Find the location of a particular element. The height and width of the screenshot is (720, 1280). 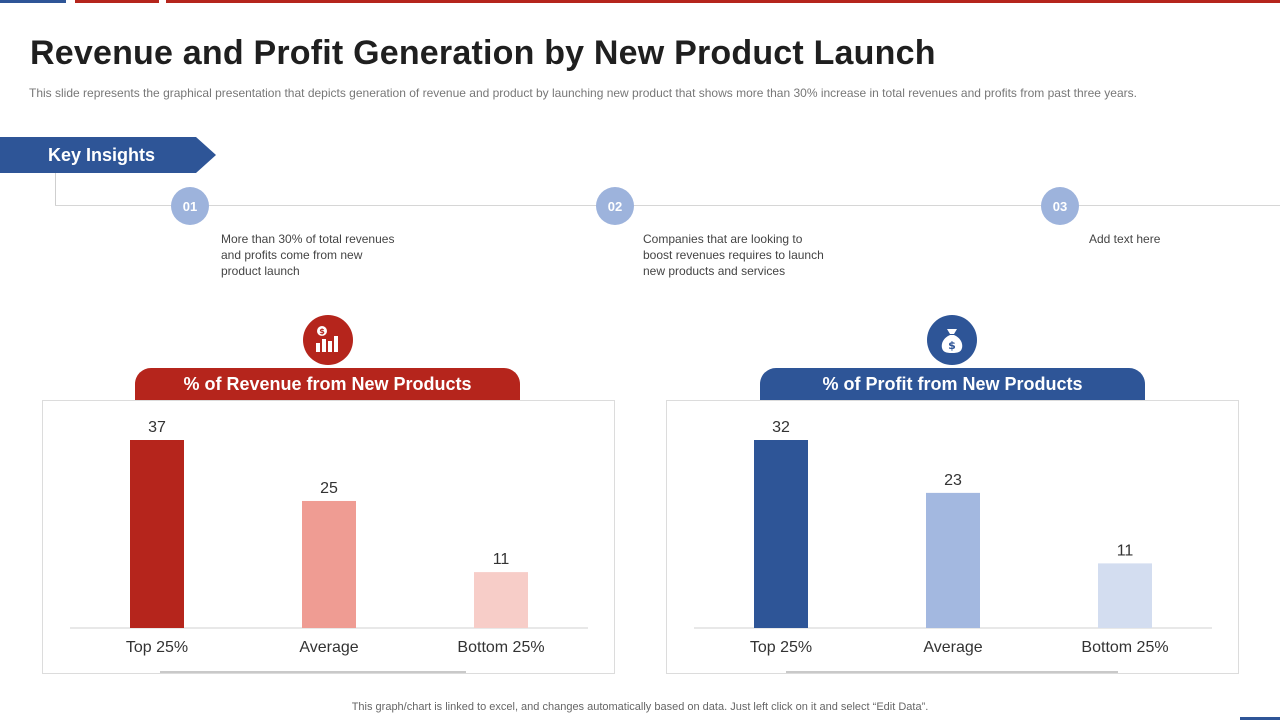

revenue-data-label-3: 11 is located at coordinates (501, 559).